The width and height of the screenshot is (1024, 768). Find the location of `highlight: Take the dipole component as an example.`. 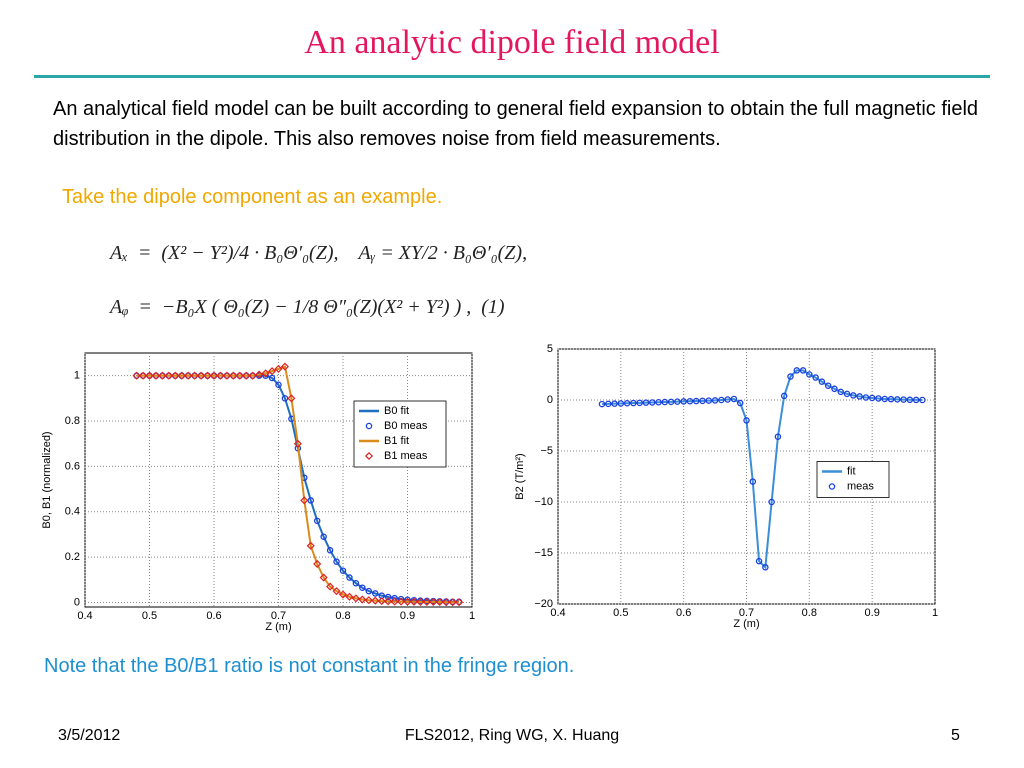

highlight: Take the dipole component as an example. is located at coordinates (252, 197).